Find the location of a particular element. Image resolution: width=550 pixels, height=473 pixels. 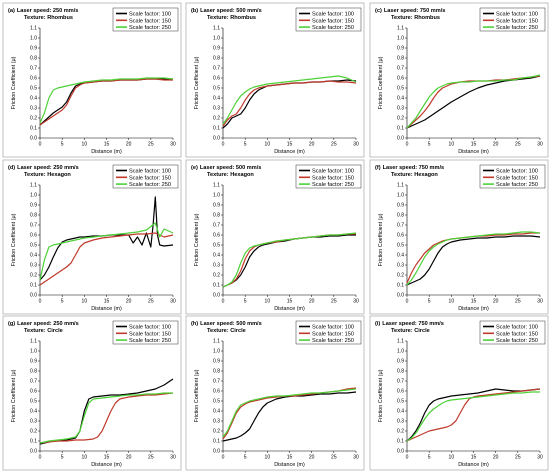

chart-subtitle: Texture: Rhombus is located at coordinates (415, 18).